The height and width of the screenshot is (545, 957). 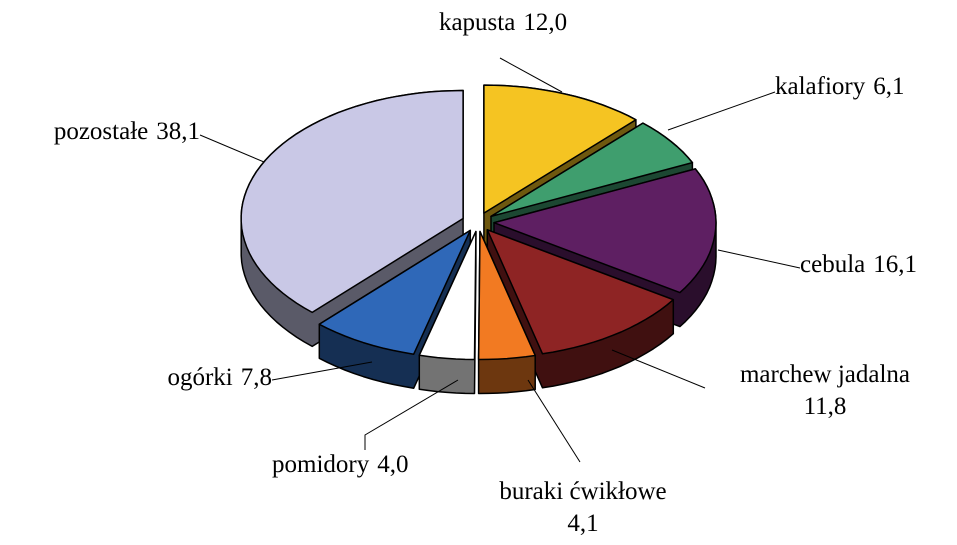 What do you see at coordinates (825, 374) in the screenshot?
I see `label-category: marchew jadalna` at bounding box center [825, 374].